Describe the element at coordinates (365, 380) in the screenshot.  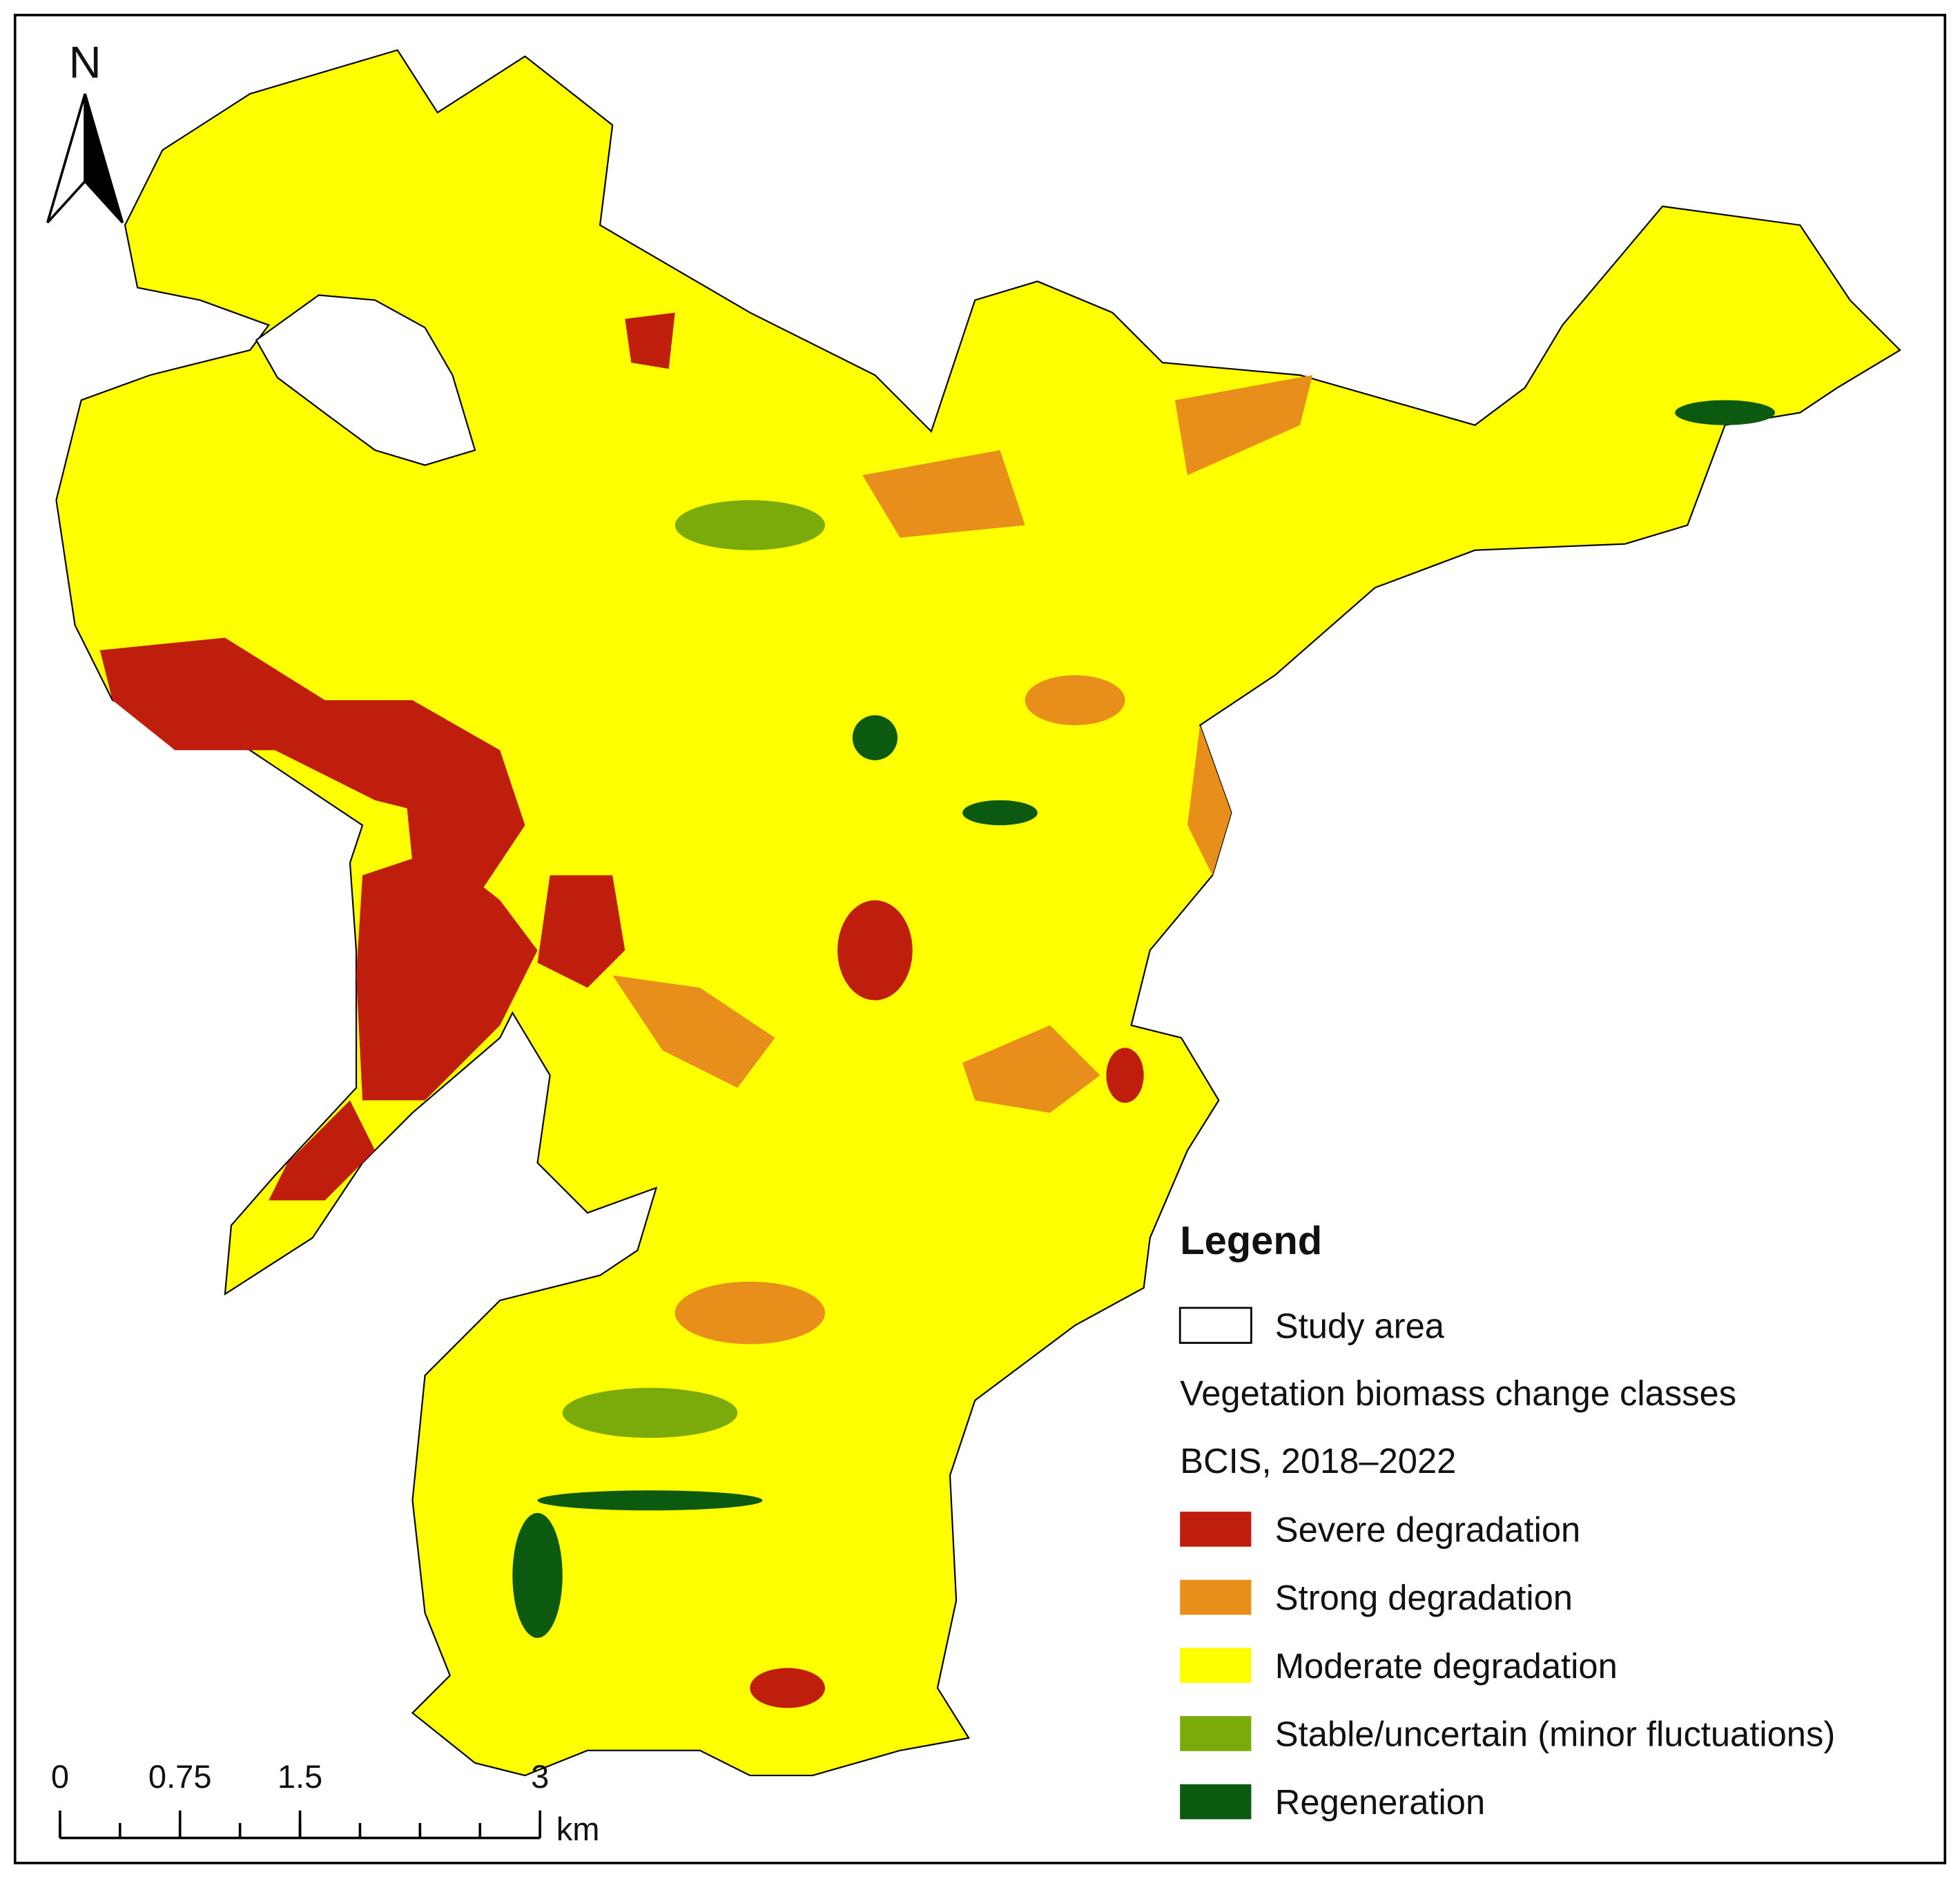
I see `lake` at that location.